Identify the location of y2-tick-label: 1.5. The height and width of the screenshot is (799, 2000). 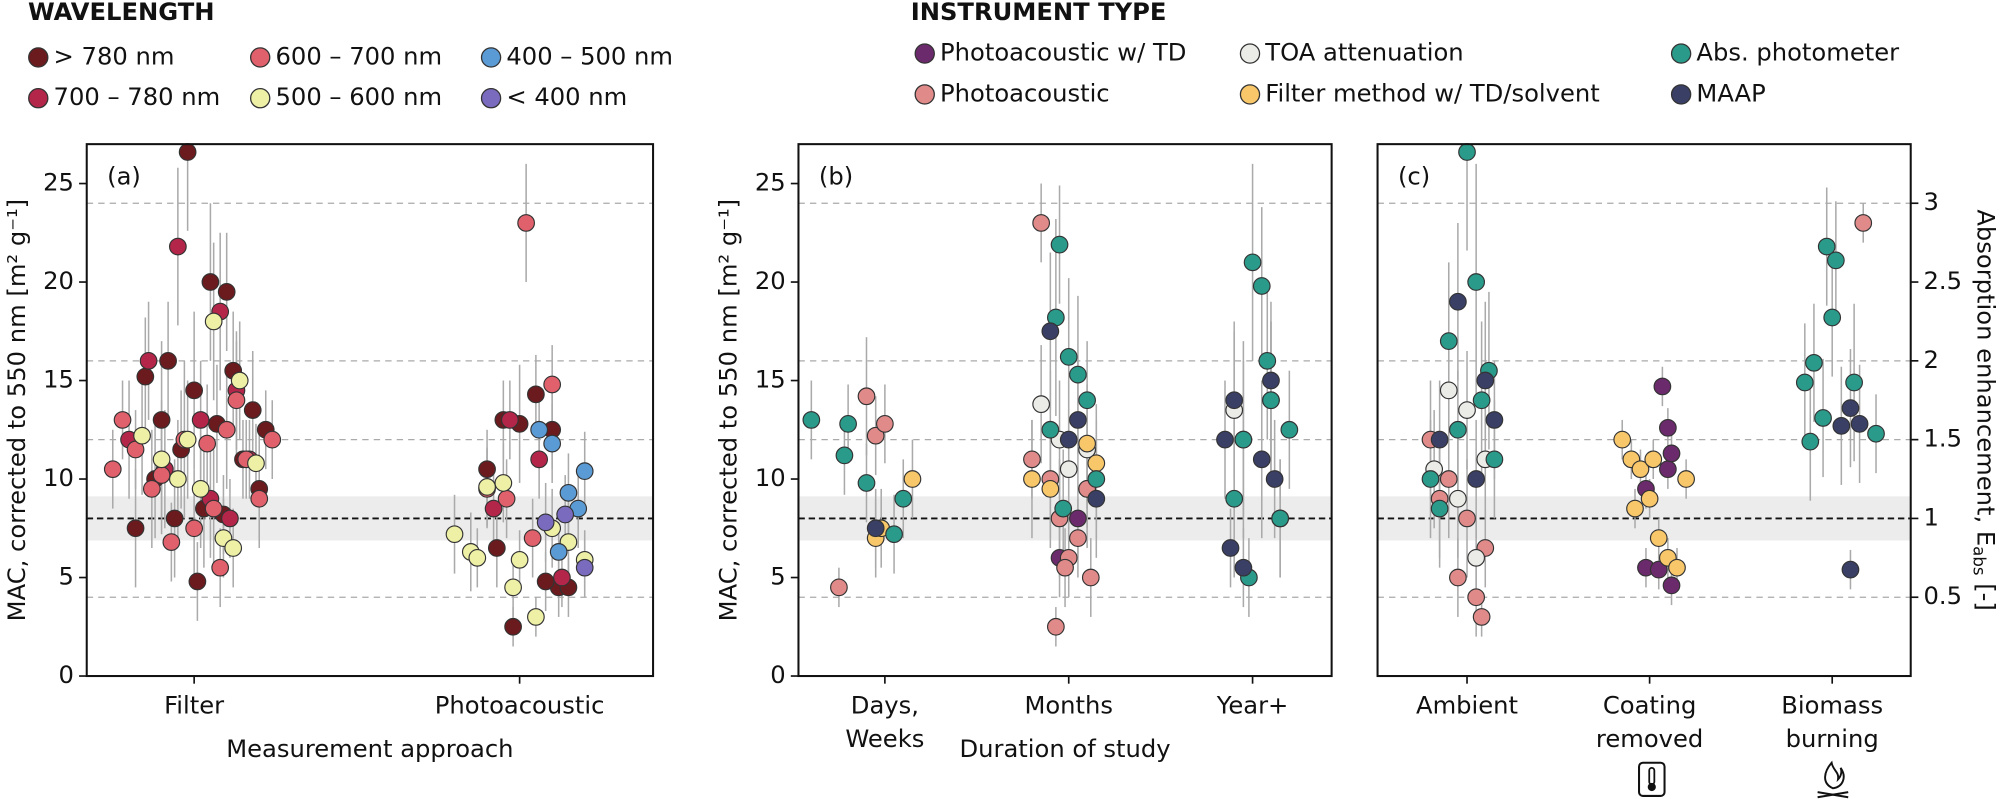
(1942, 439).